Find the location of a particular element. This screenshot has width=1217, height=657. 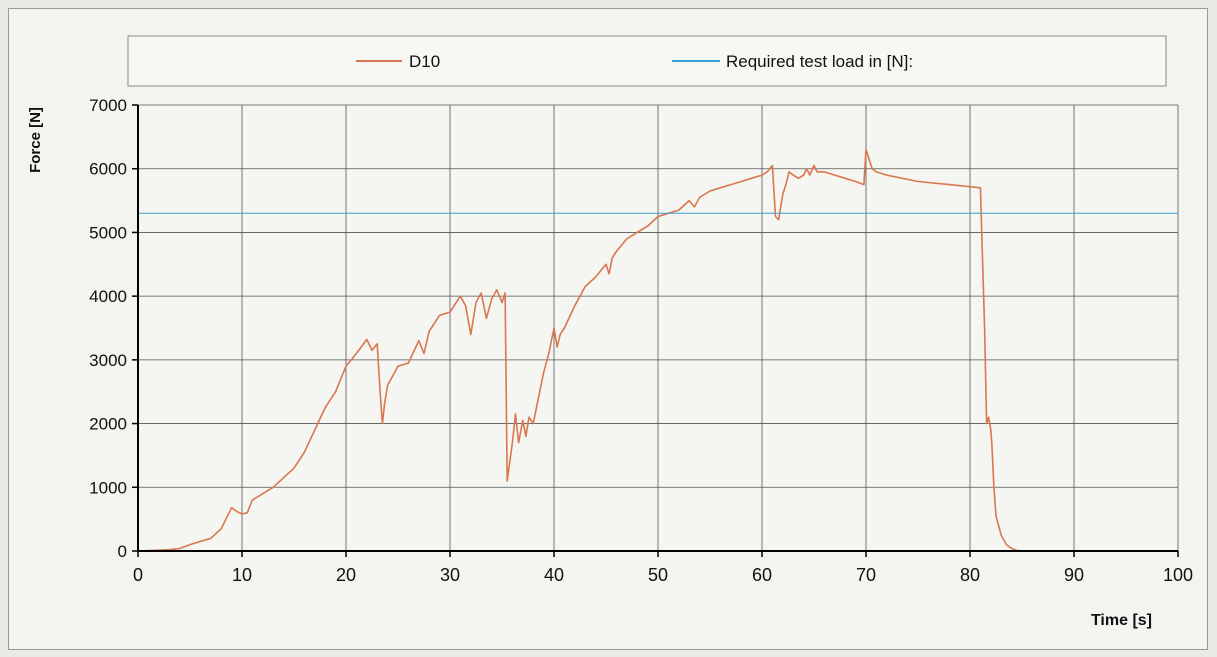

x-tick-label-60: 60 is located at coordinates (762, 575).